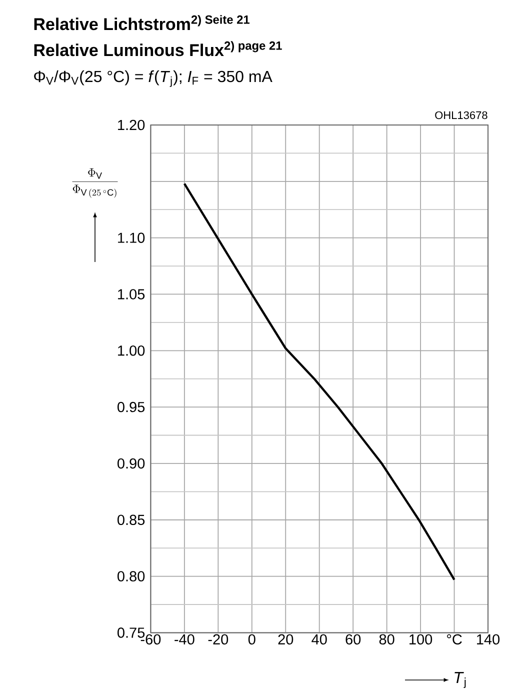 Image resolution: width=507 pixels, height=695 pixels. What do you see at coordinates (131, 237) in the screenshot?
I see `y-tick-label: 1.10` at bounding box center [131, 237].